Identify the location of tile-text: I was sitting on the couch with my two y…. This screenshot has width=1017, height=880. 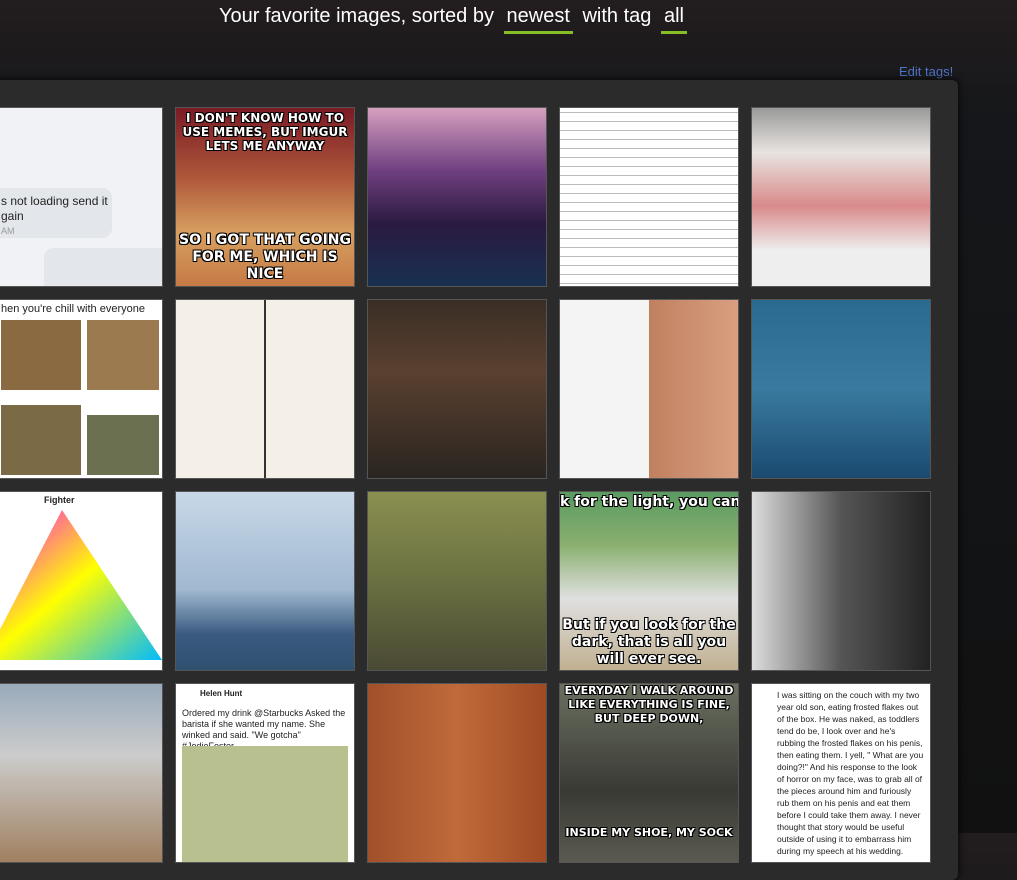
(850, 773).